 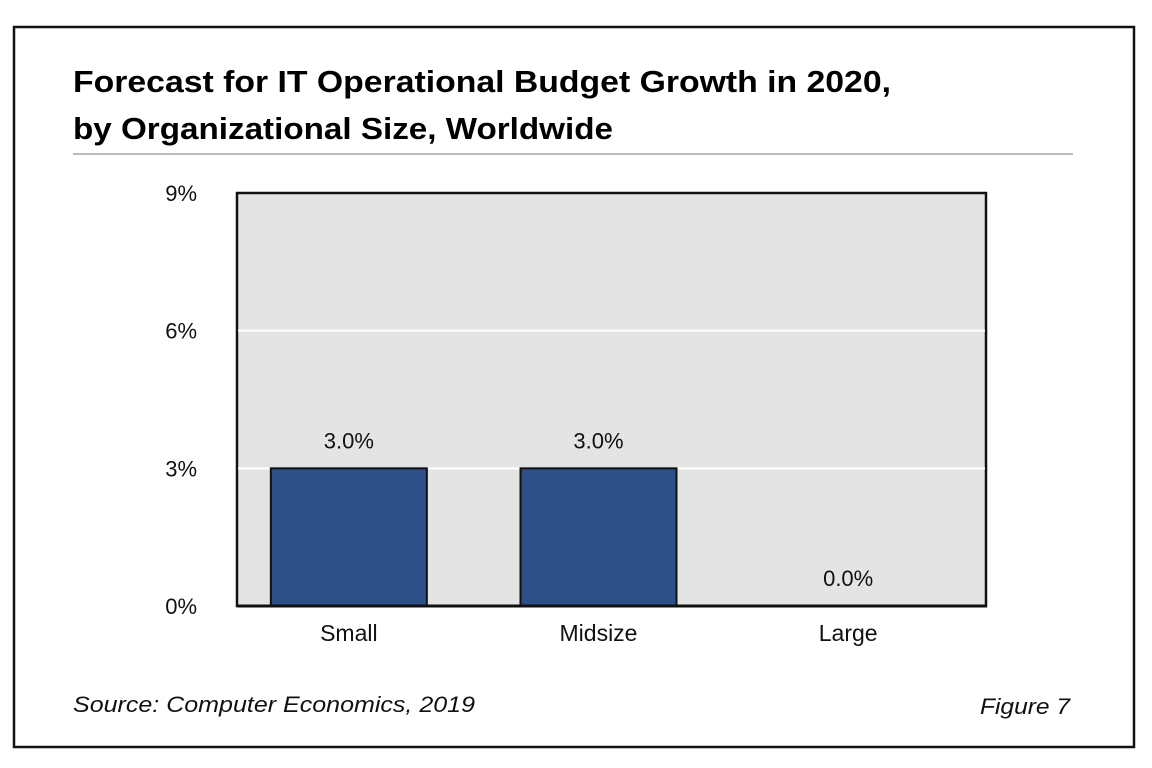 What do you see at coordinates (599, 633) in the screenshot?
I see `x-category-label: Midsize` at bounding box center [599, 633].